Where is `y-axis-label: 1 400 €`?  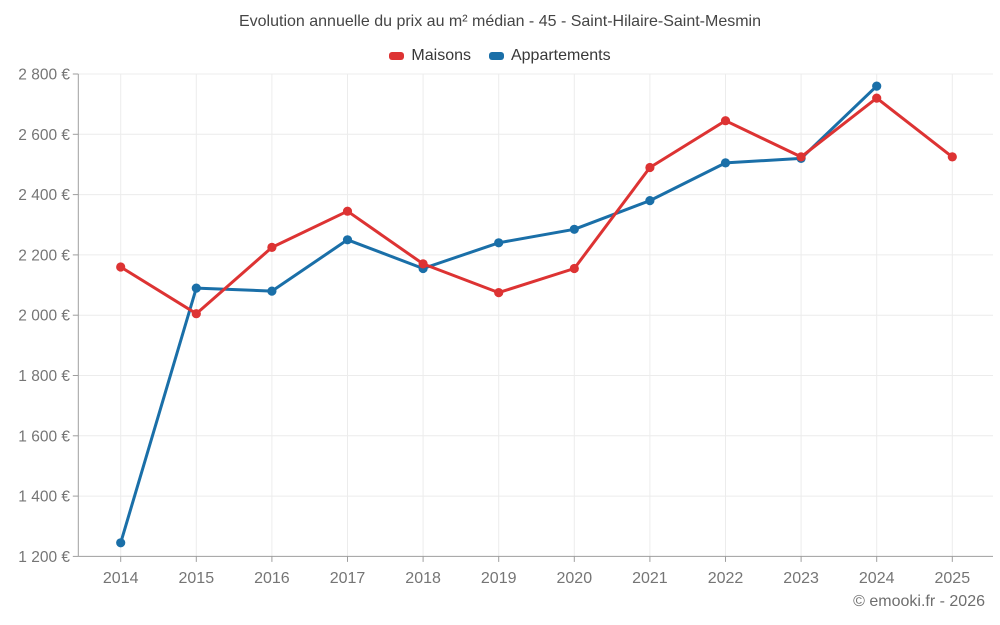
y-axis-label: 1 400 € is located at coordinates (44, 497).